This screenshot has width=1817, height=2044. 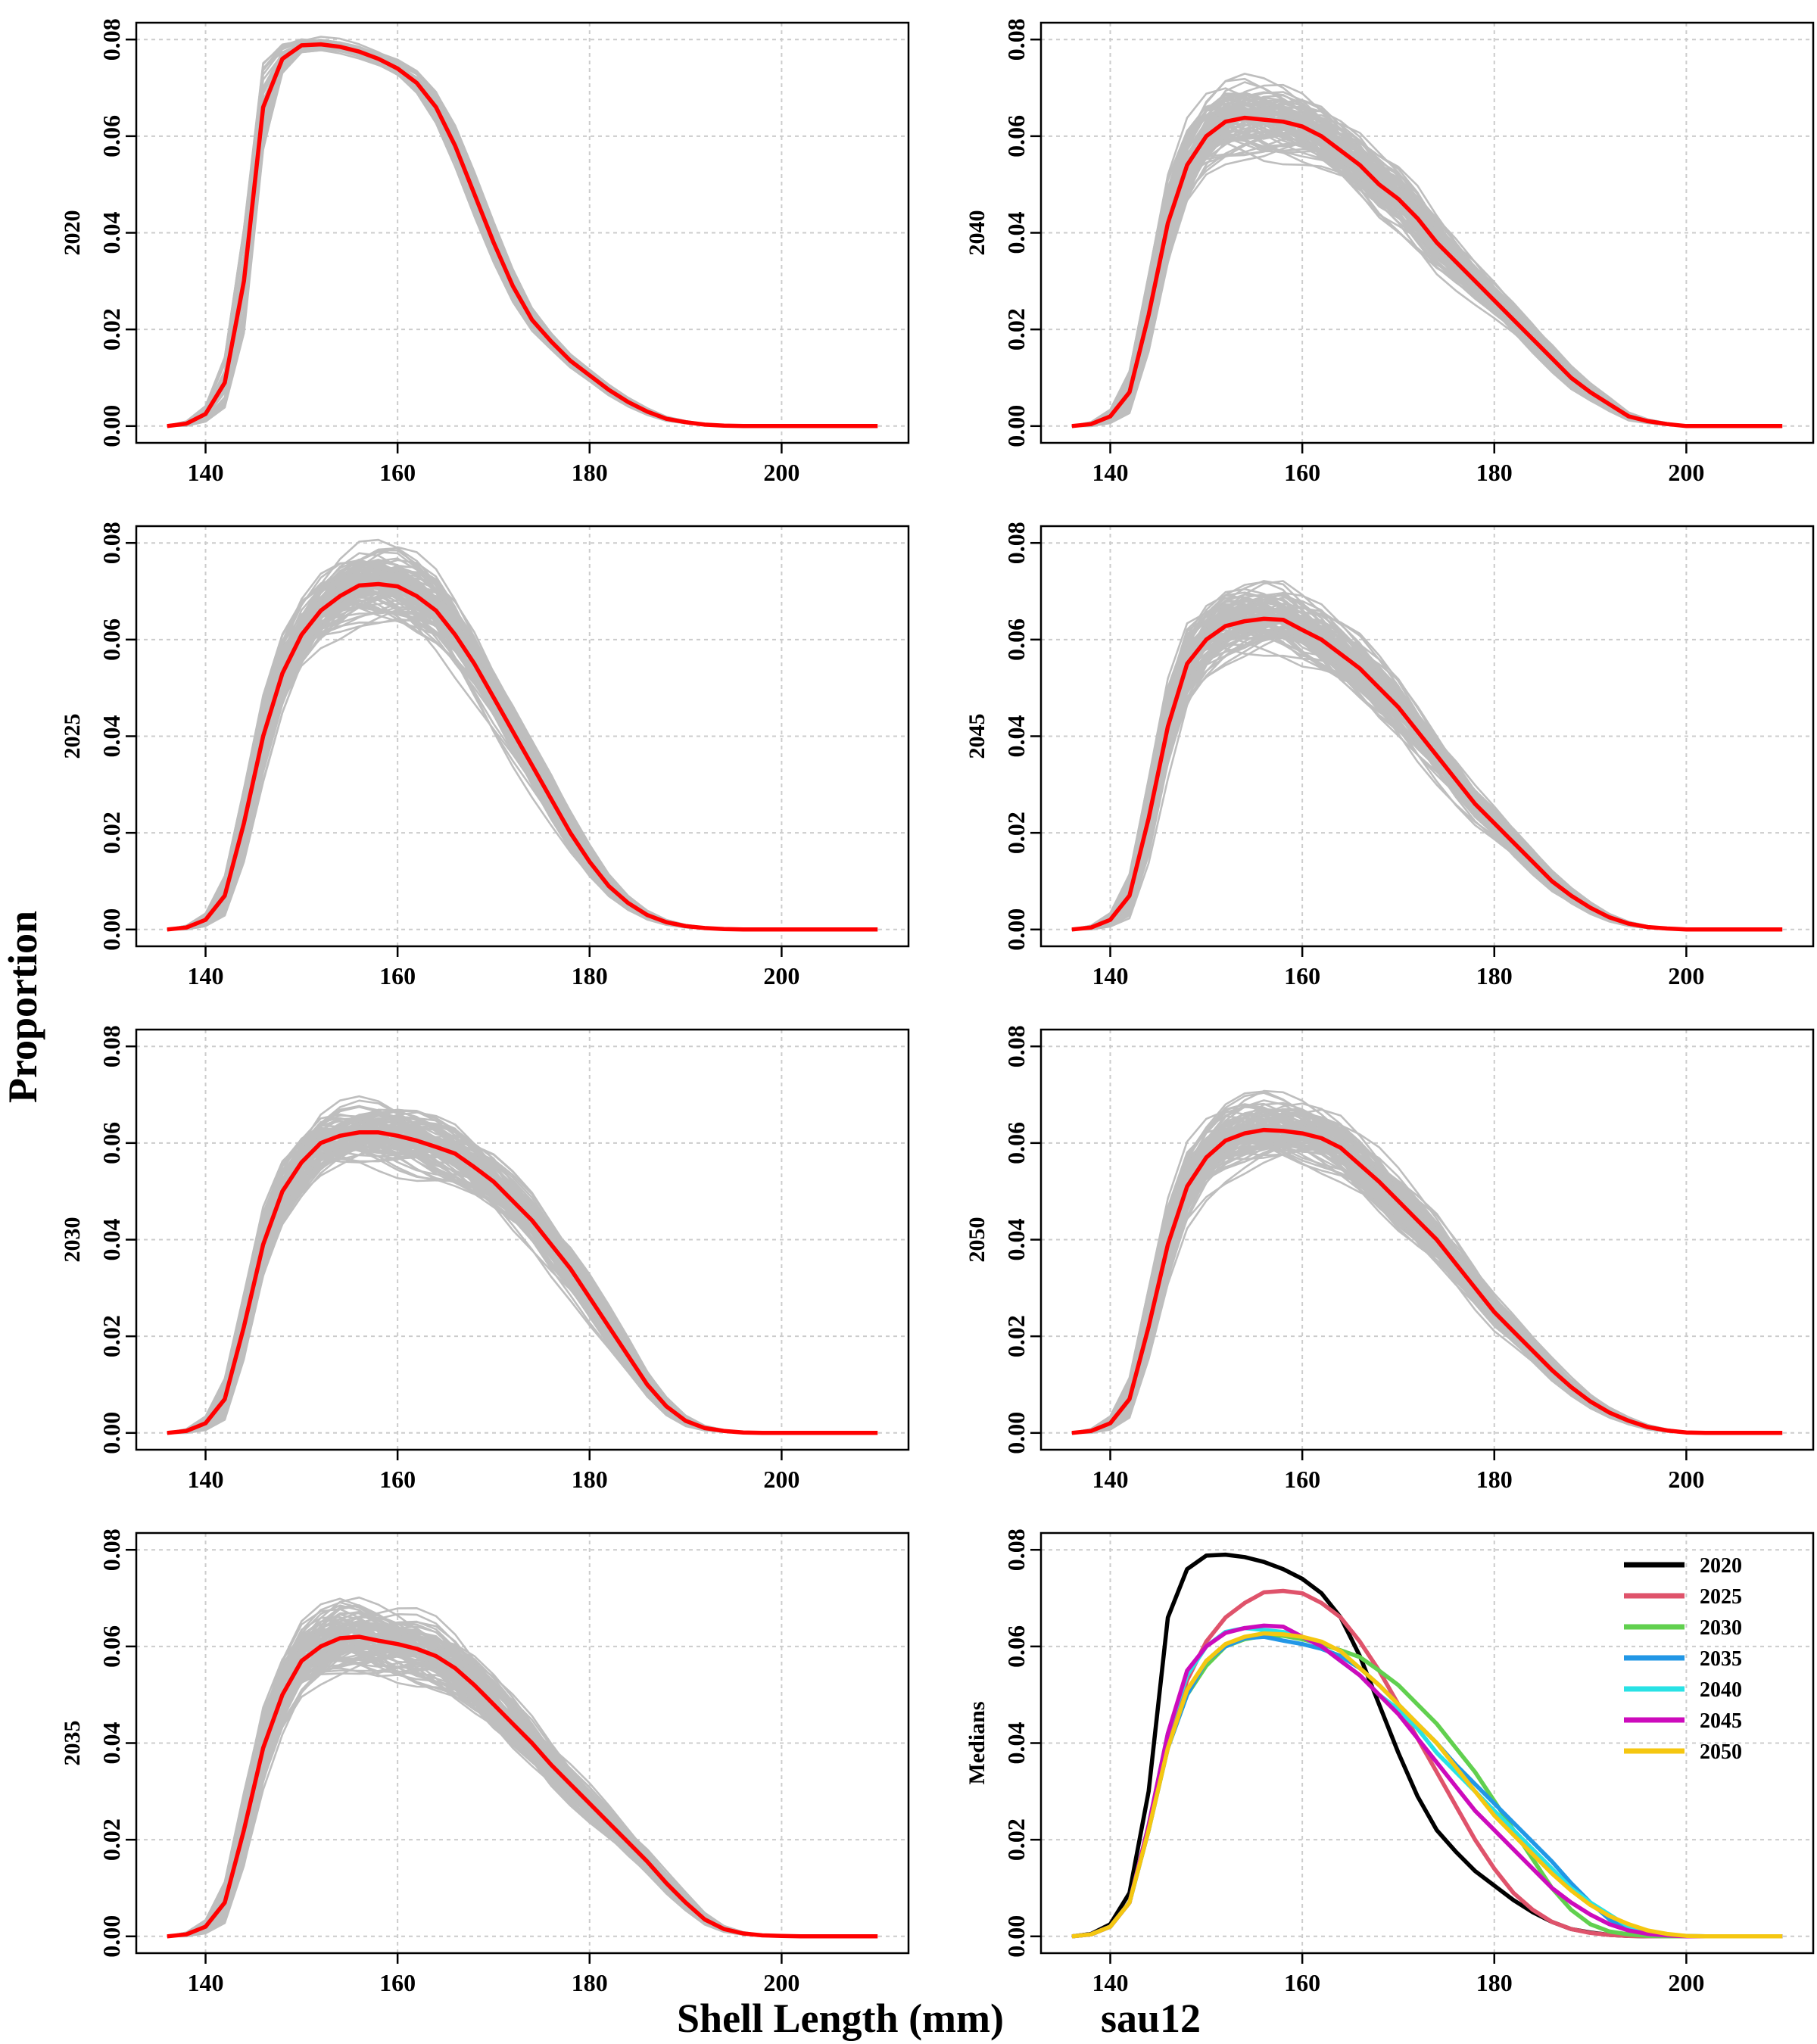 I want to click on legend-label-2050: 2050, so click(x=1721, y=1752).